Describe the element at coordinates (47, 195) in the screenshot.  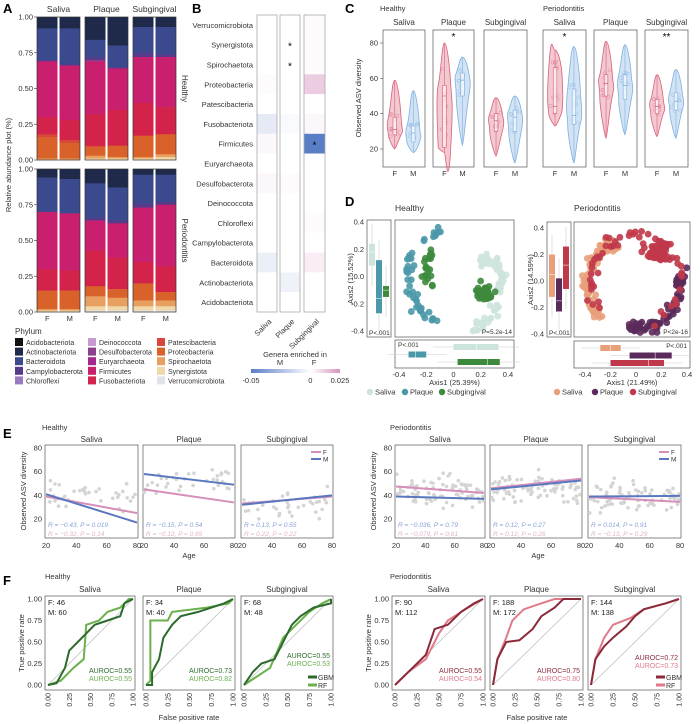
I see `bar-segment-bacteroidota` at that location.